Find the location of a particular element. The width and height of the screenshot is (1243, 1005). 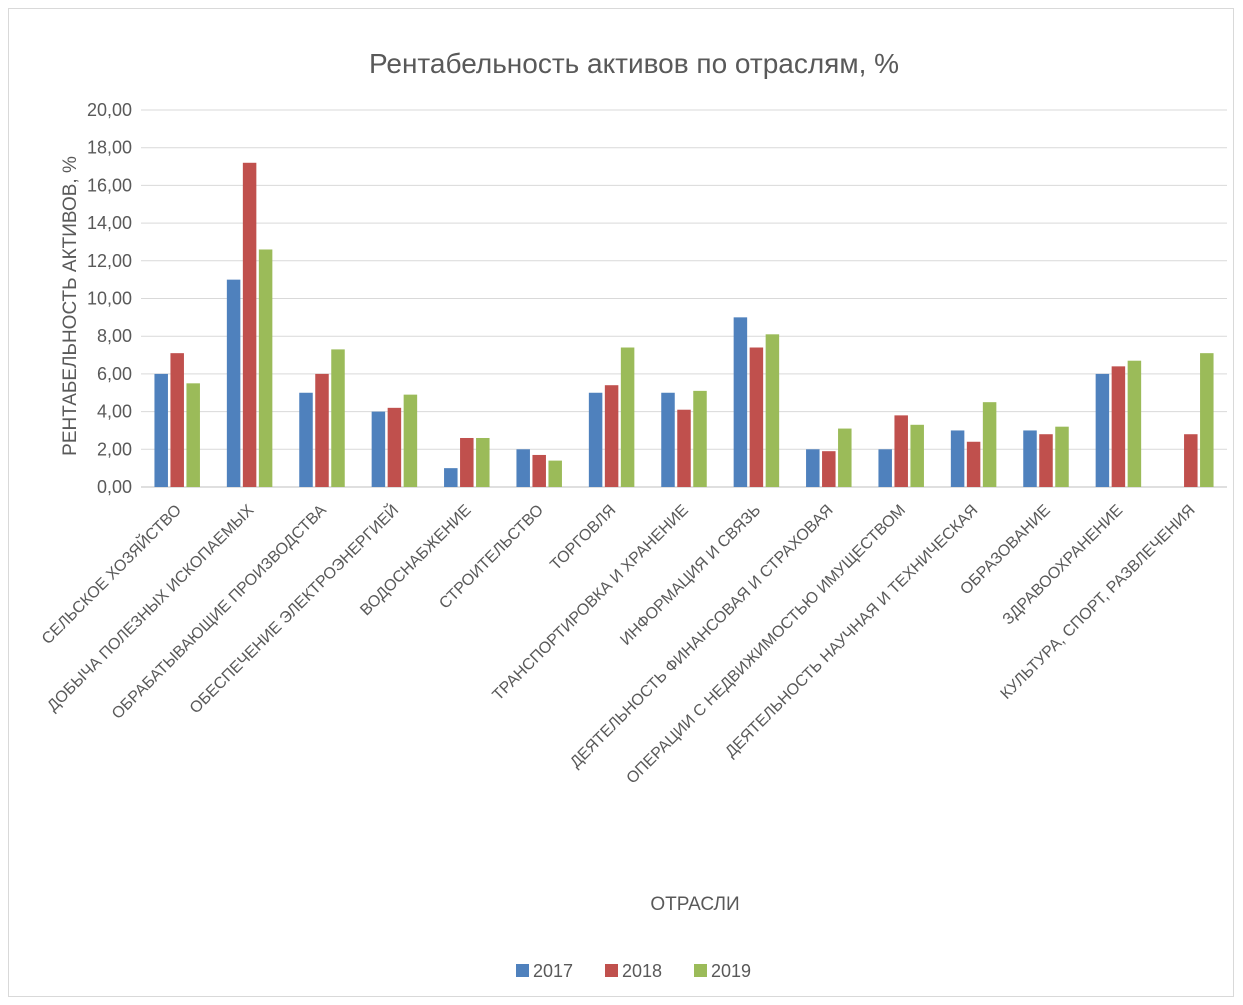

chart-title: Рентабельность активов по отраслям, % is located at coordinates (634, 63).